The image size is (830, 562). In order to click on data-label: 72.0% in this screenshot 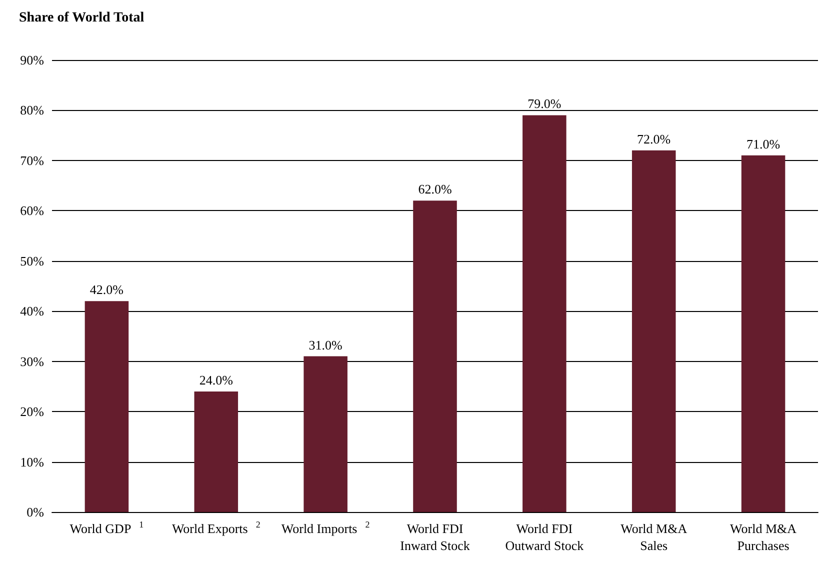, I will do `click(654, 138)`.